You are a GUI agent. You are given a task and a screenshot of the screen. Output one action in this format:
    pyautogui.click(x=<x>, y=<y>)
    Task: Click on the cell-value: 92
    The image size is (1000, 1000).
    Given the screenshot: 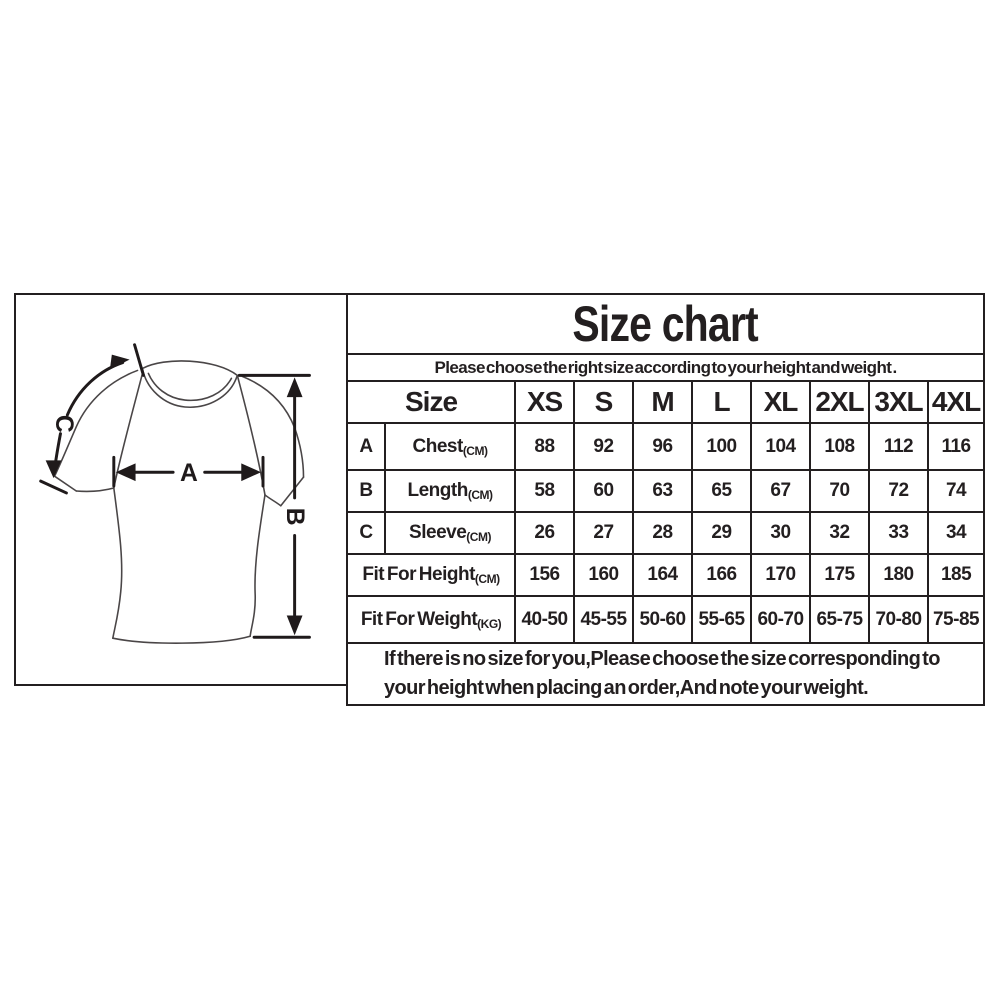 What is the action you would take?
    pyautogui.click(x=603, y=446)
    